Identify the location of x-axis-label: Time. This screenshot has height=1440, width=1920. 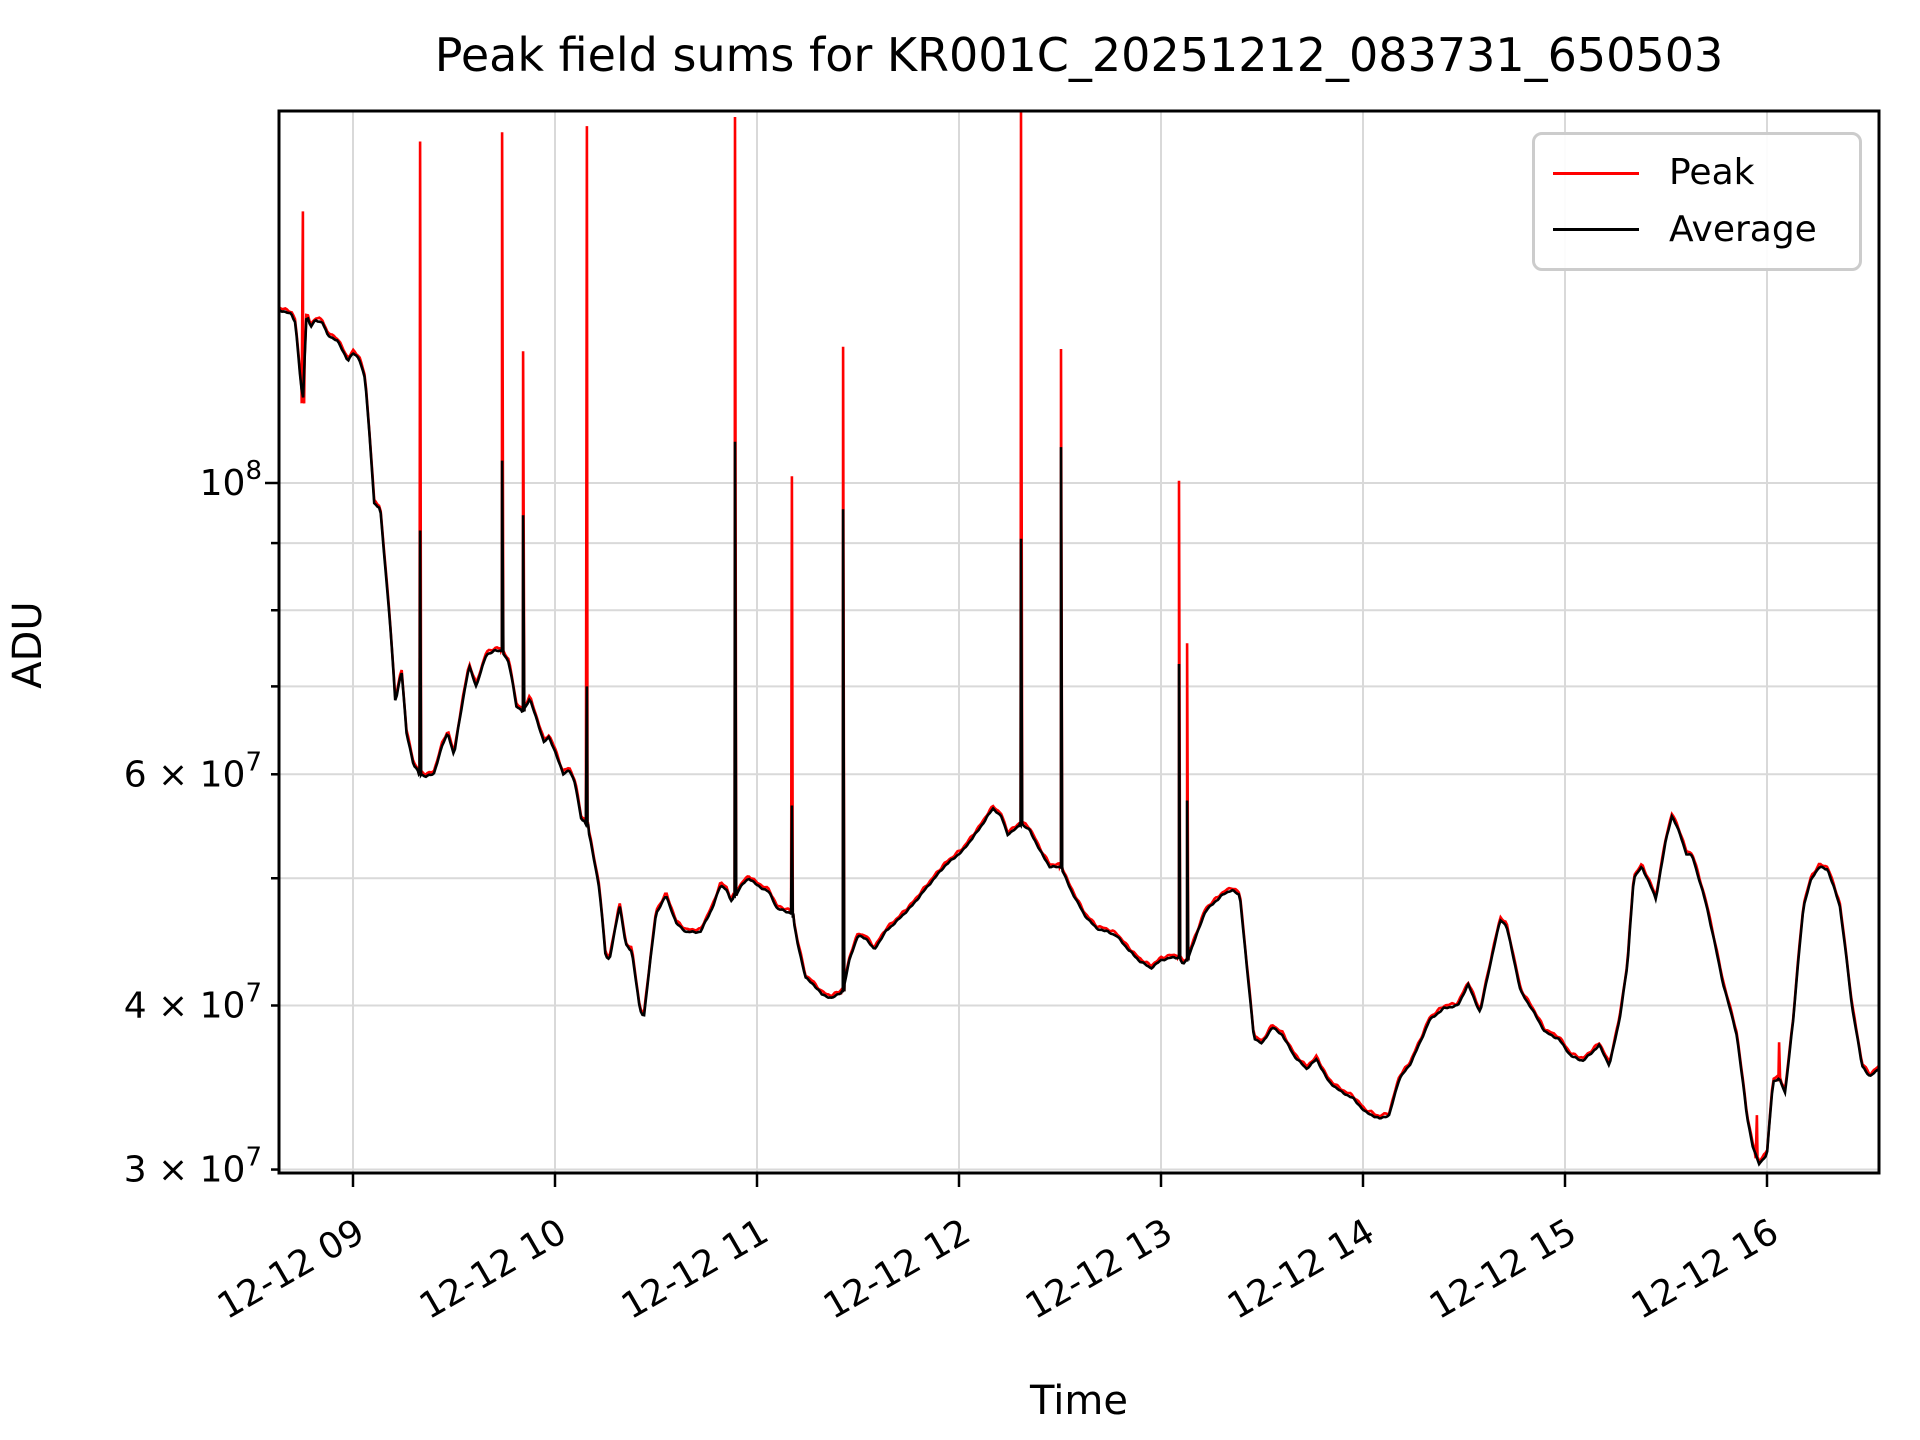
(1079, 1401).